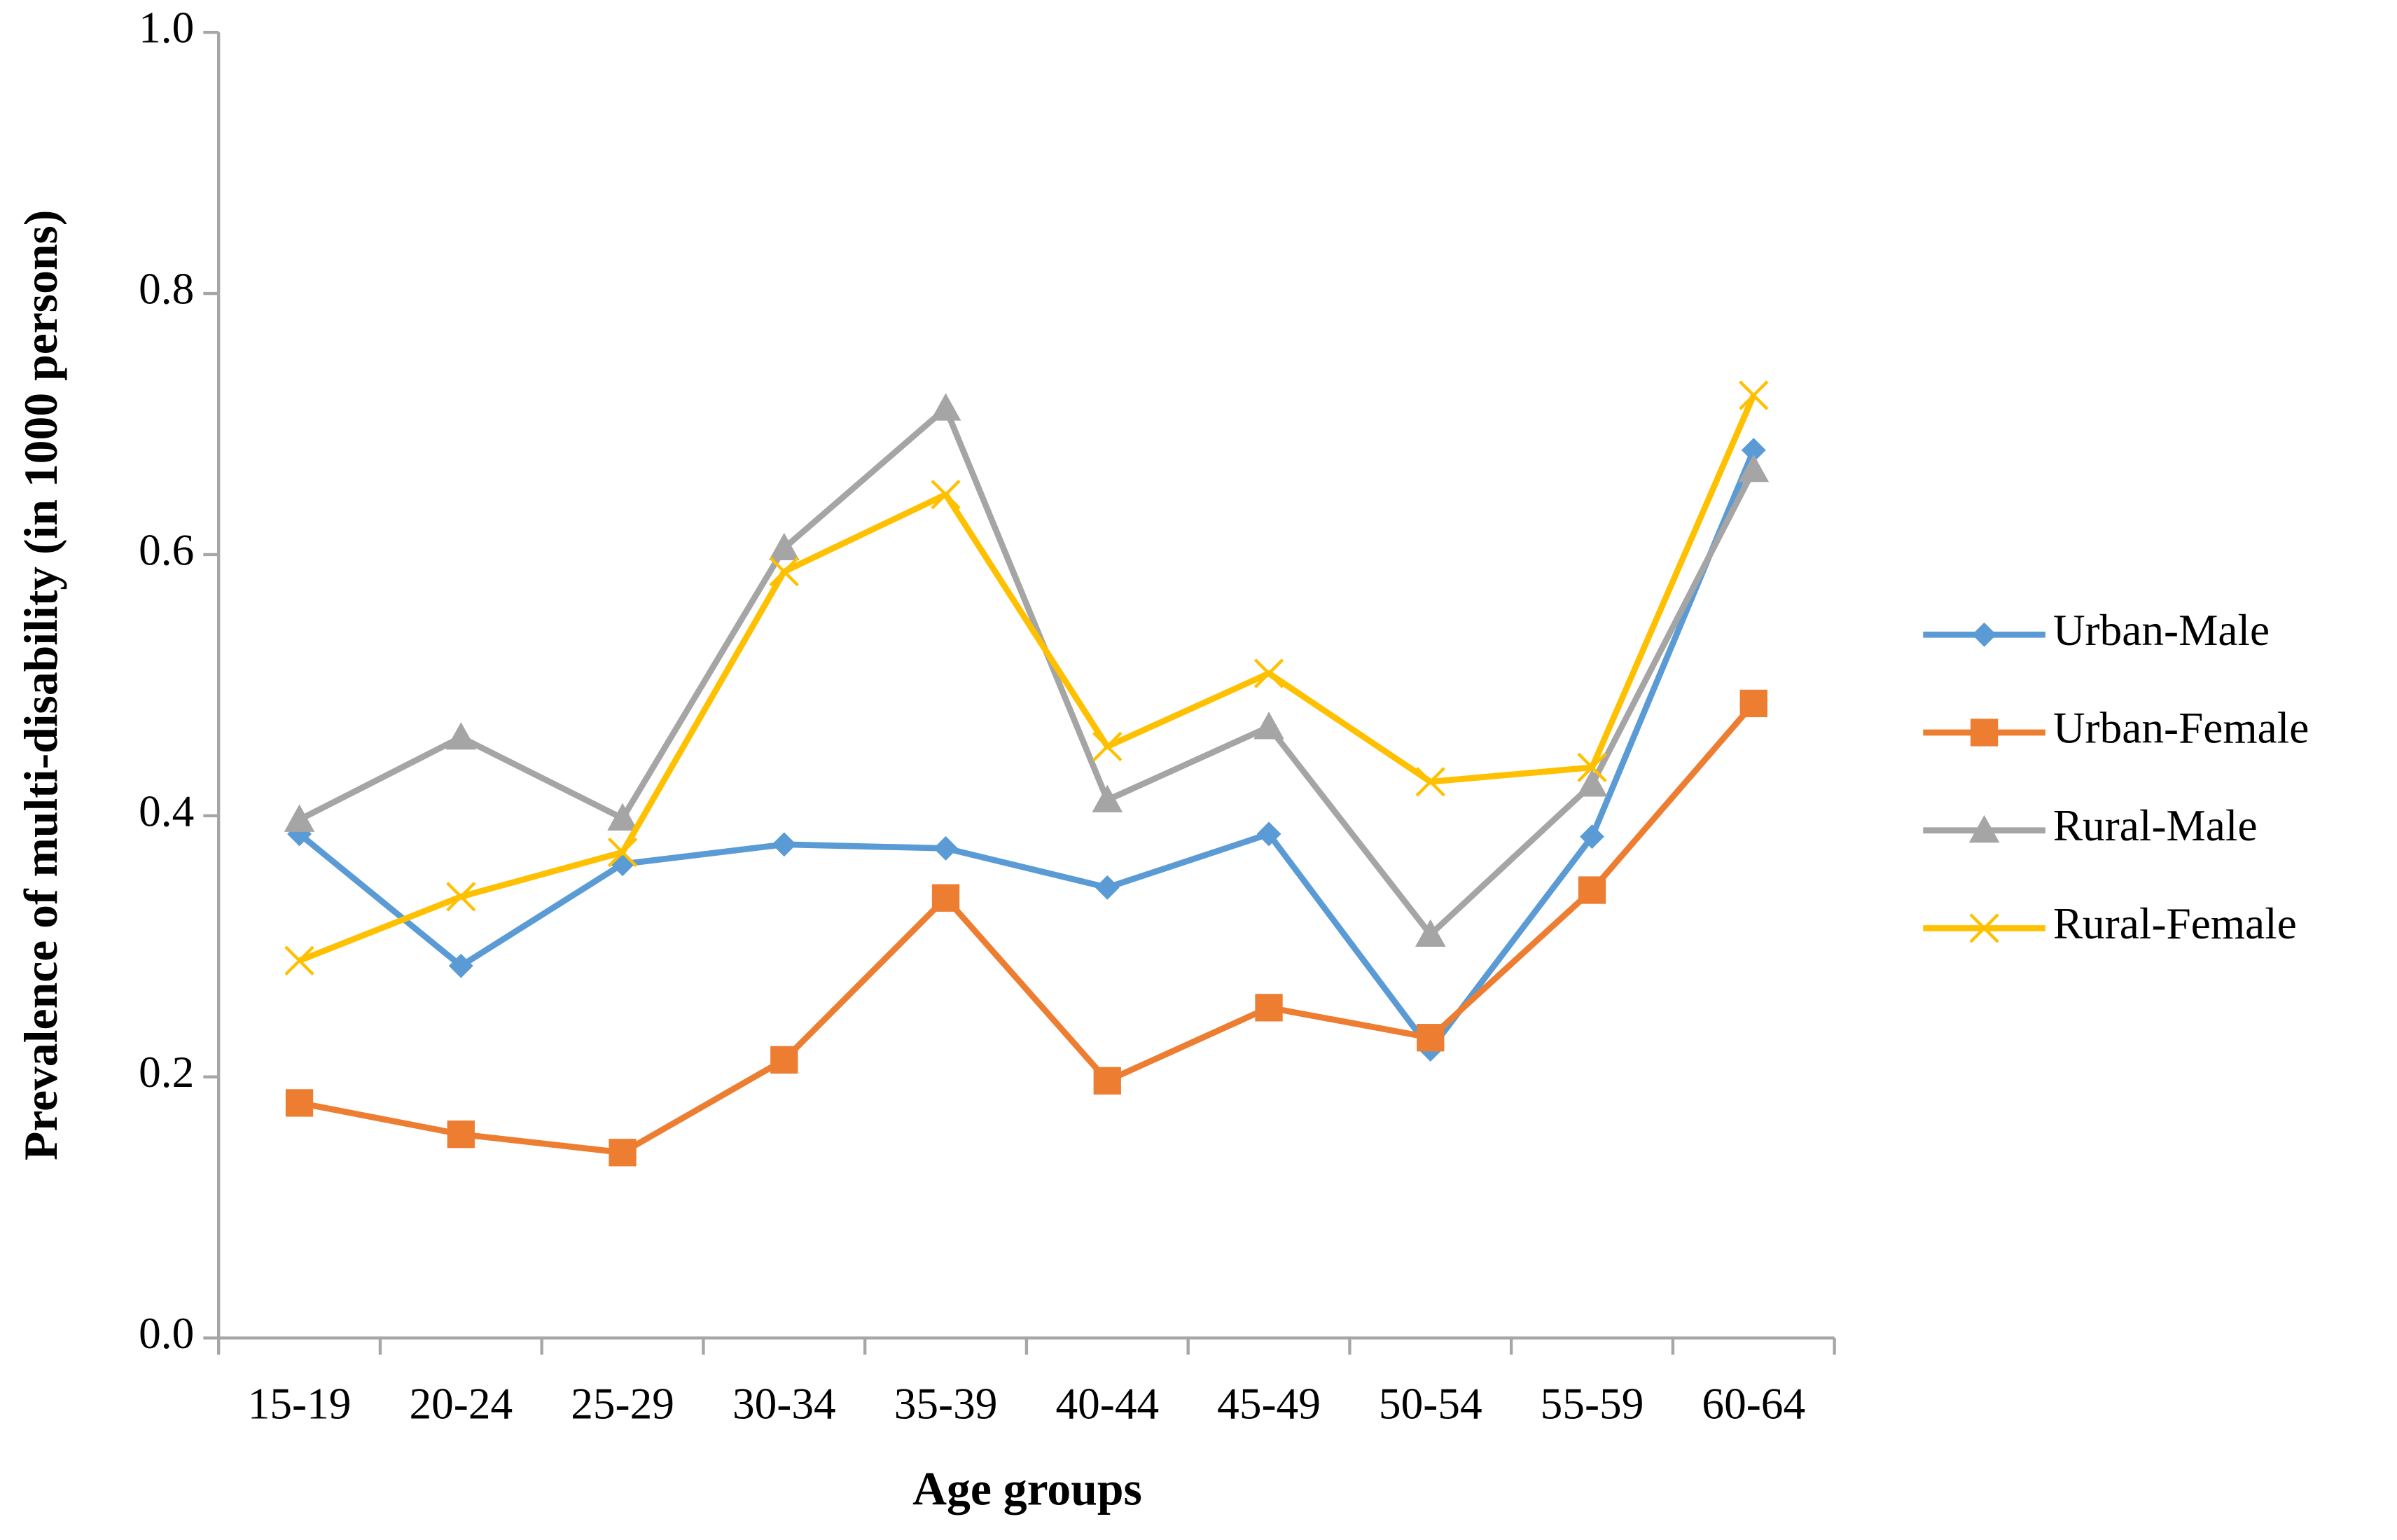 The height and width of the screenshot is (1540, 2397). Describe the element at coordinates (1107, 1403) in the screenshot. I see `x-tick-label: 40-44` at that location.